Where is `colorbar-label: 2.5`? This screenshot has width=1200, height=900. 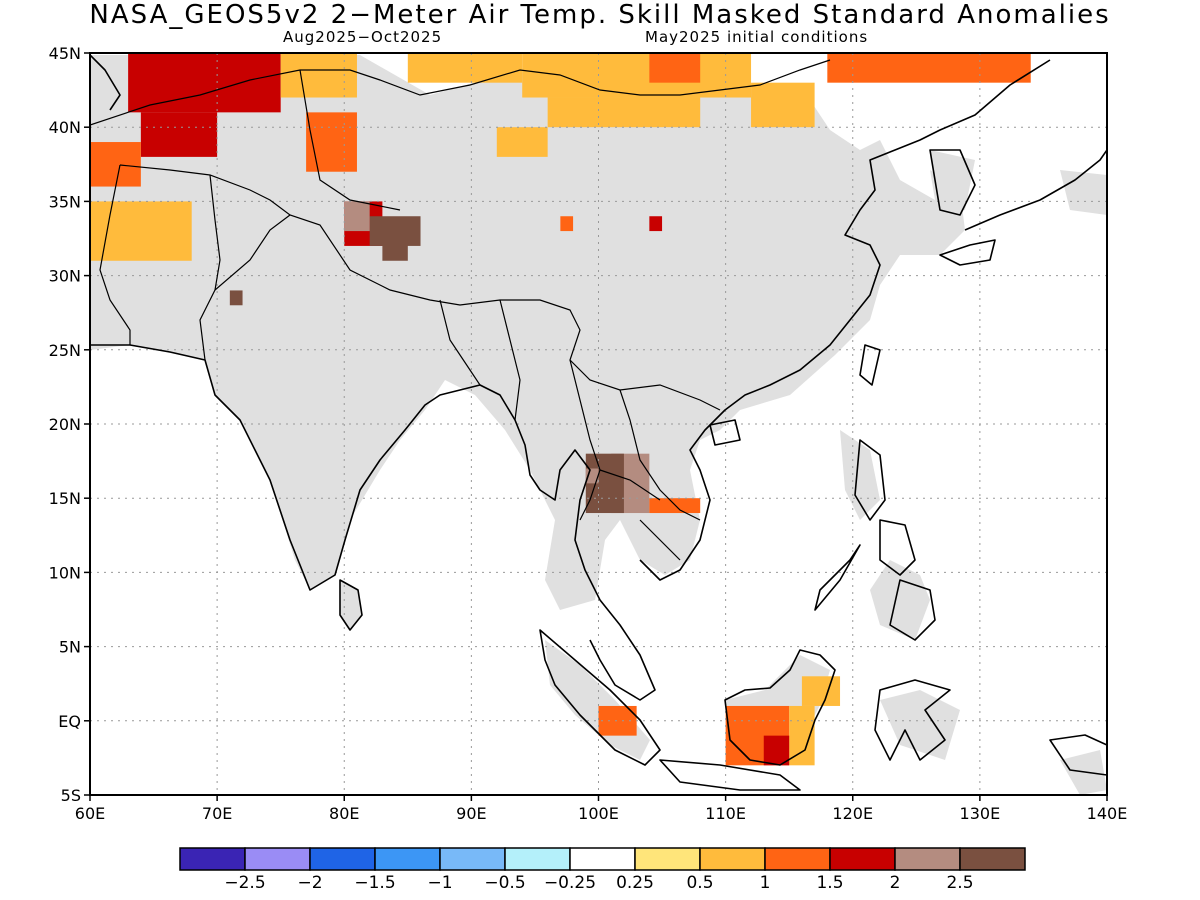
colorbar-label: 2.5 is located at coordinates (959, 883).